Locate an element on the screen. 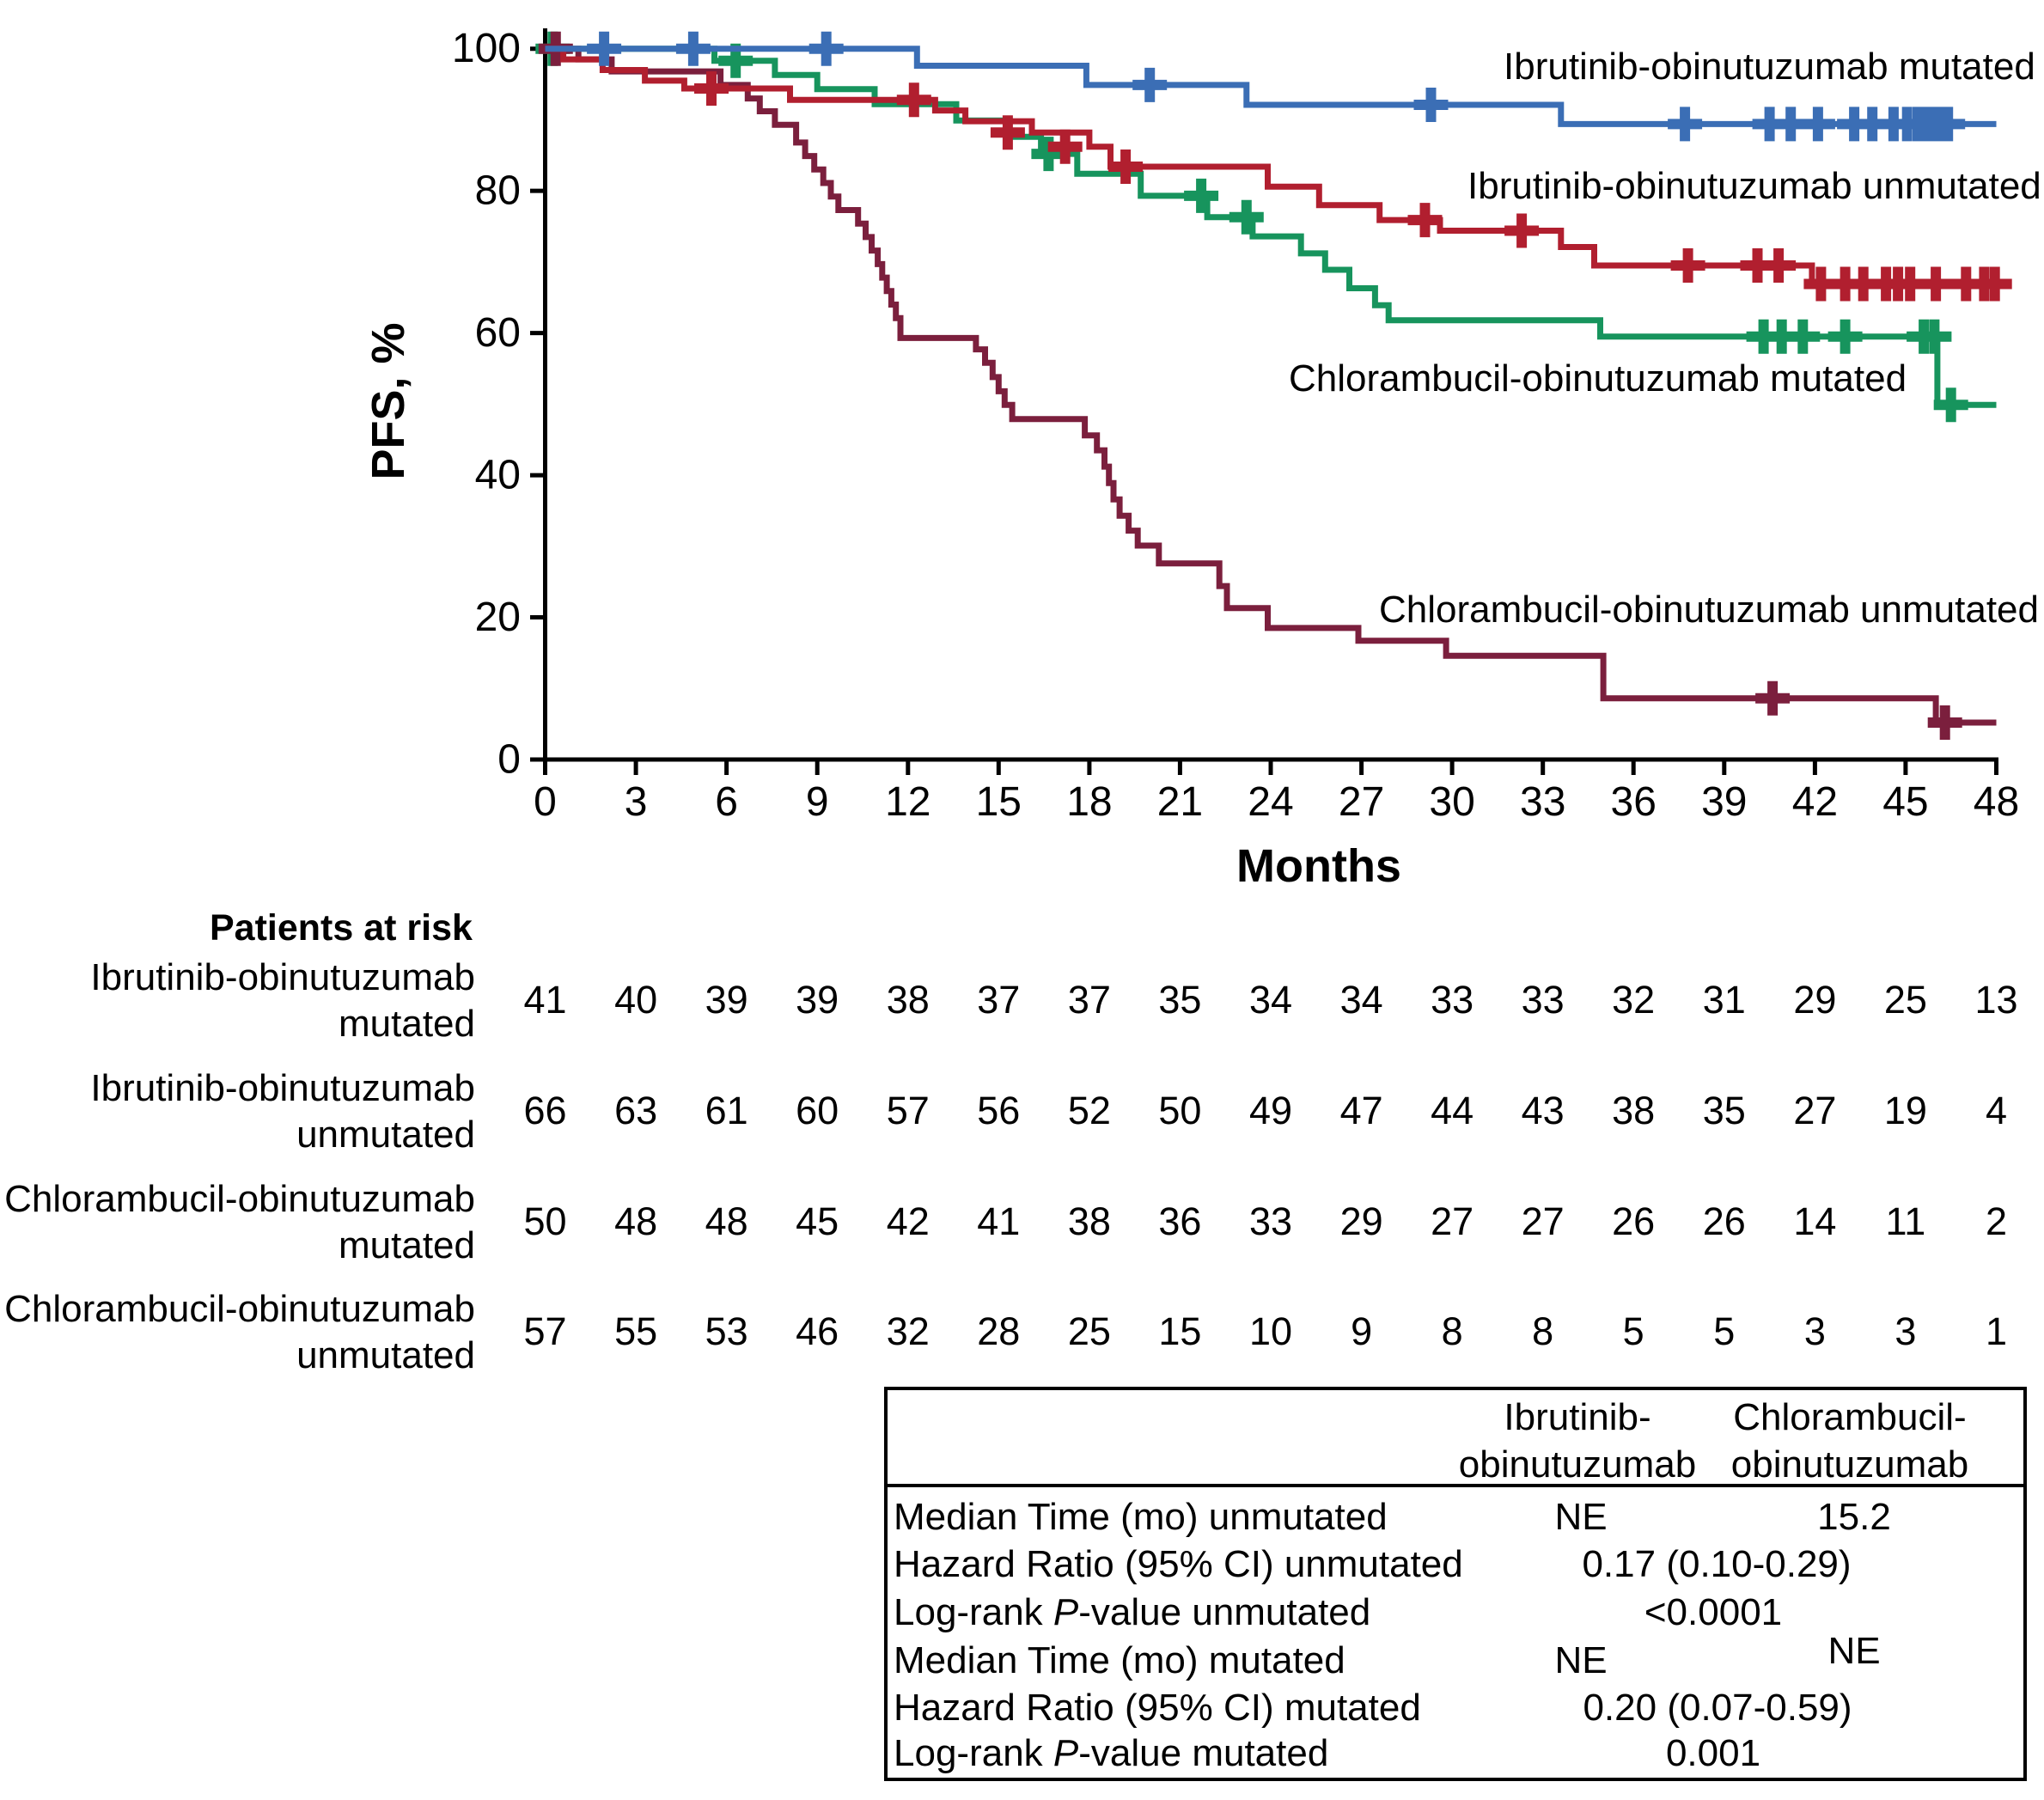  svg-text: Ibrutinib-obinutuzumab mutated is located at coordinates (1769, 67).